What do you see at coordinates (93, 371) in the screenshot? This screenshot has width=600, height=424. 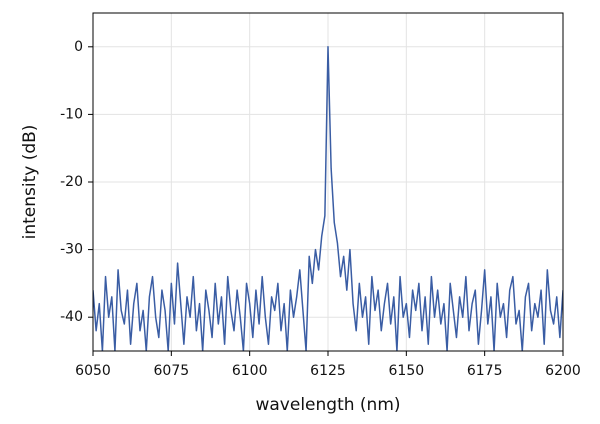 I see `x-tick-label: 6050` at bounding box center [93, 371].